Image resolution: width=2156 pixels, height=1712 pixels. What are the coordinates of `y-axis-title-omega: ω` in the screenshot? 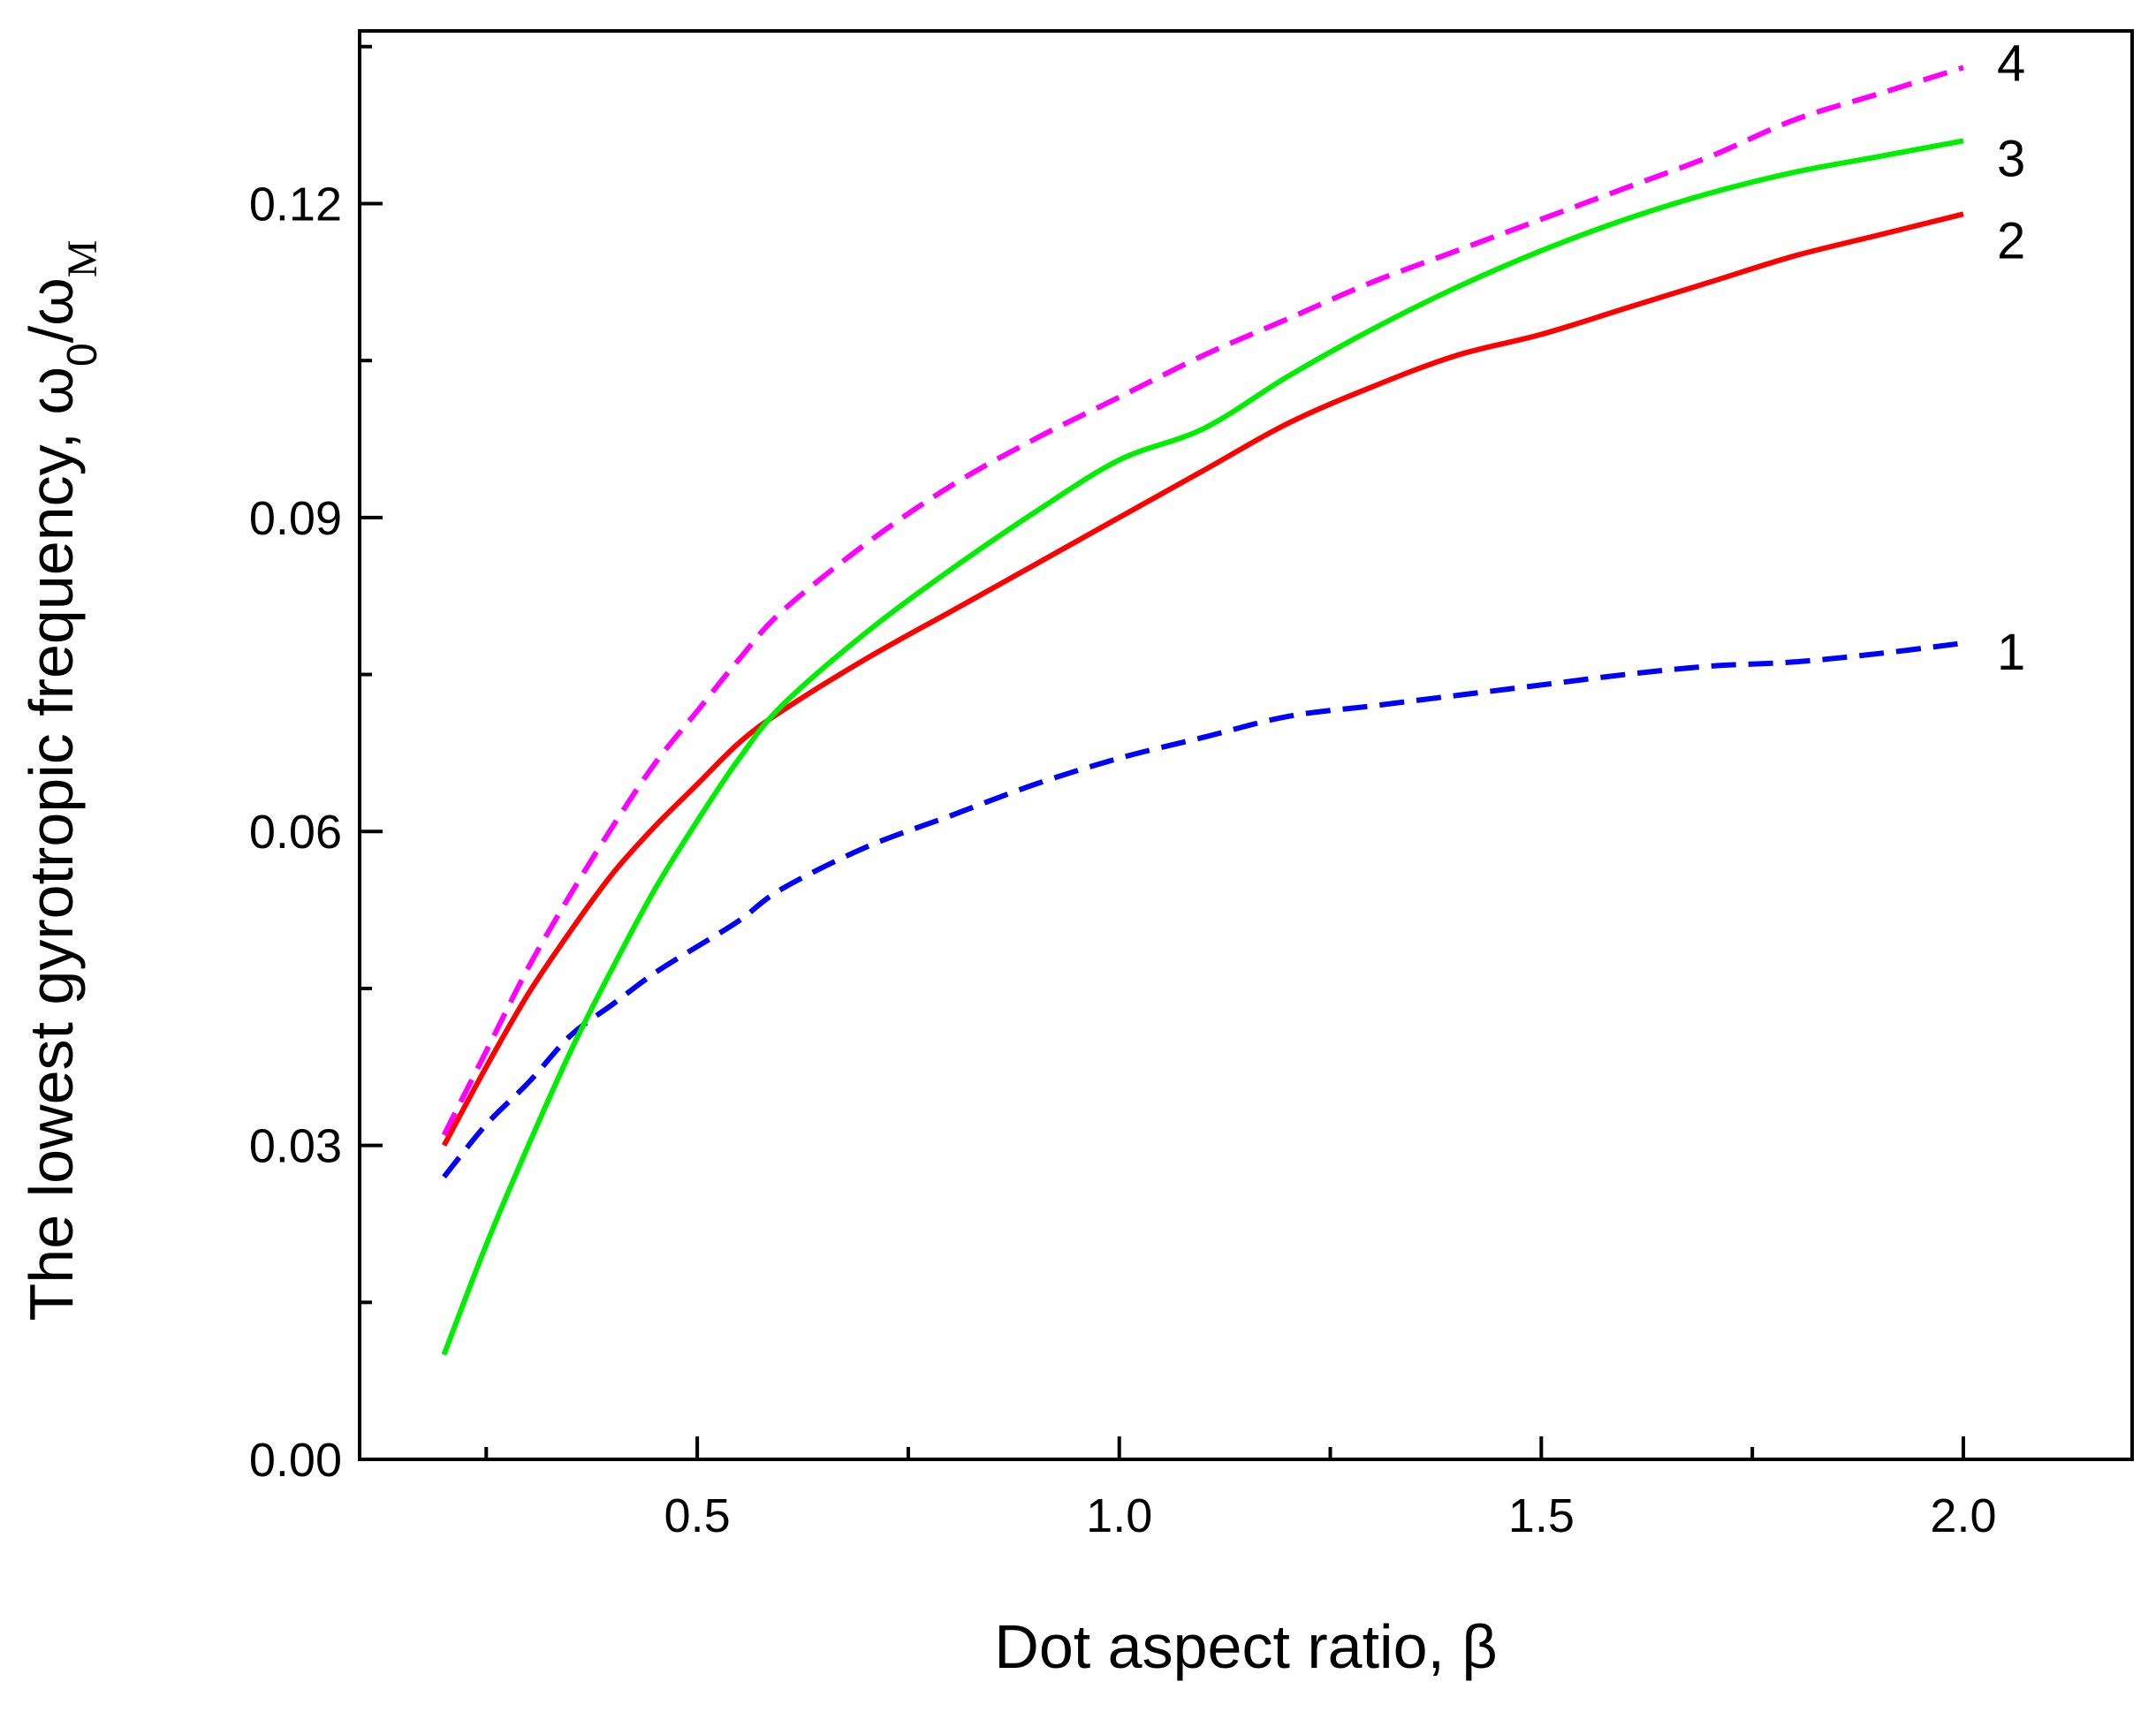 It's located at (51, 391).